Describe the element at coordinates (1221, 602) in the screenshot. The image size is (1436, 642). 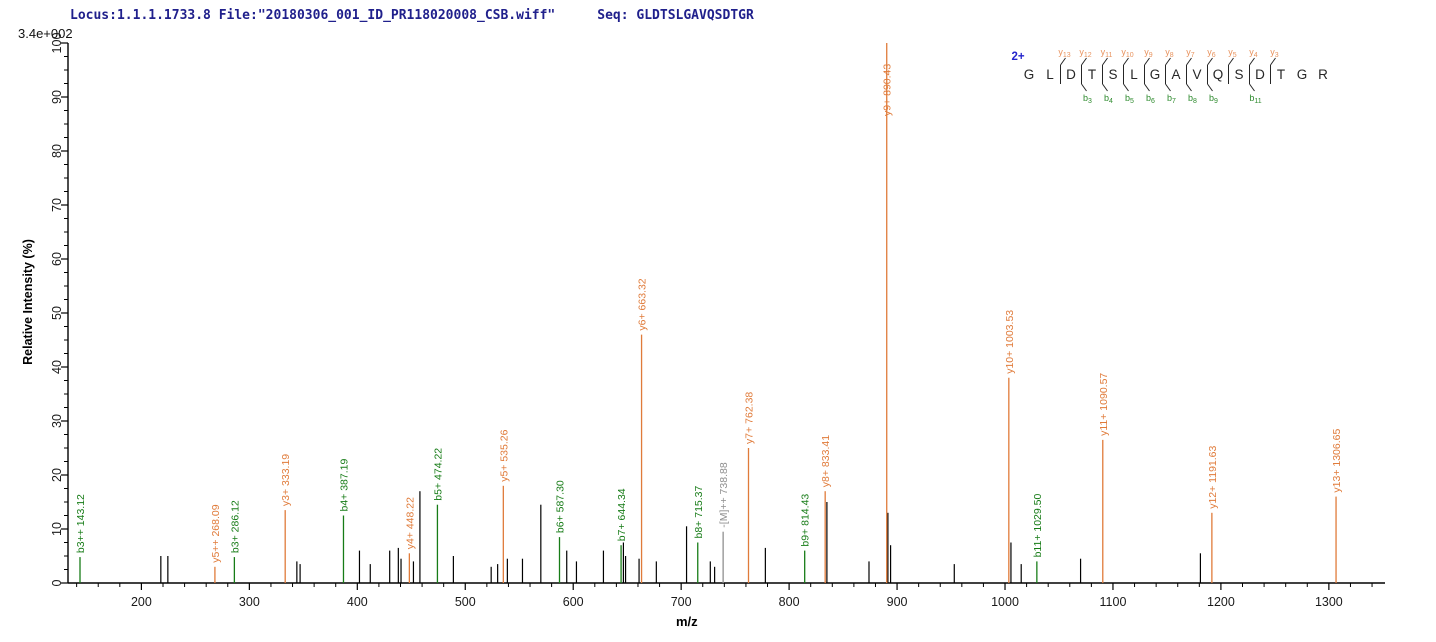
I see `x-tick-label: 1200` at that location.